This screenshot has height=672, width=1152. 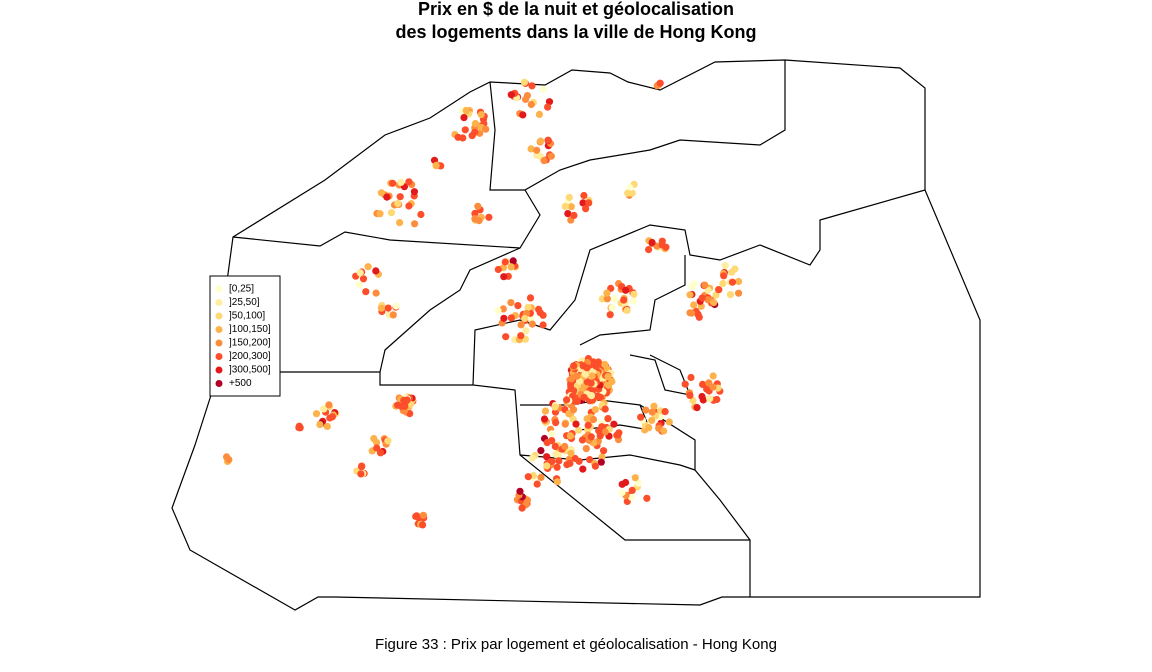 I want to click on legend-label: ]150,200], so click(x=250, y=343).